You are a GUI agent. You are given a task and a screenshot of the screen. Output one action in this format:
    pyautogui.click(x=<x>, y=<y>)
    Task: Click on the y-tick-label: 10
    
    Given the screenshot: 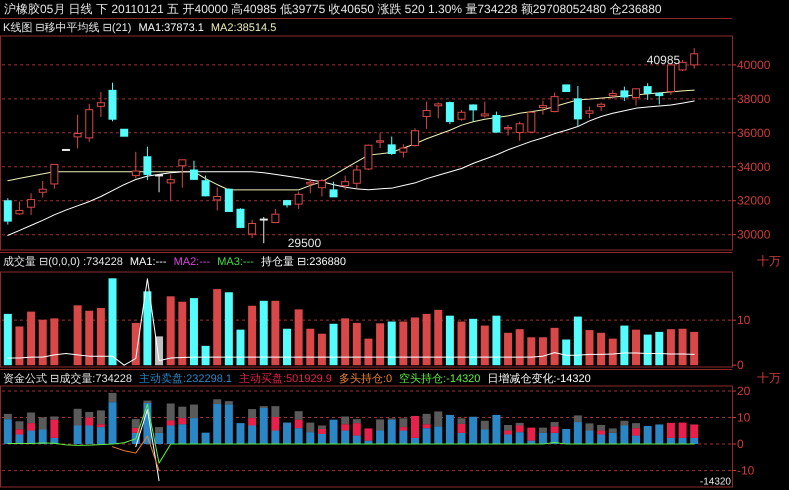 What is the action you would take?
    pyautogui.click(x=744, y=417)
    